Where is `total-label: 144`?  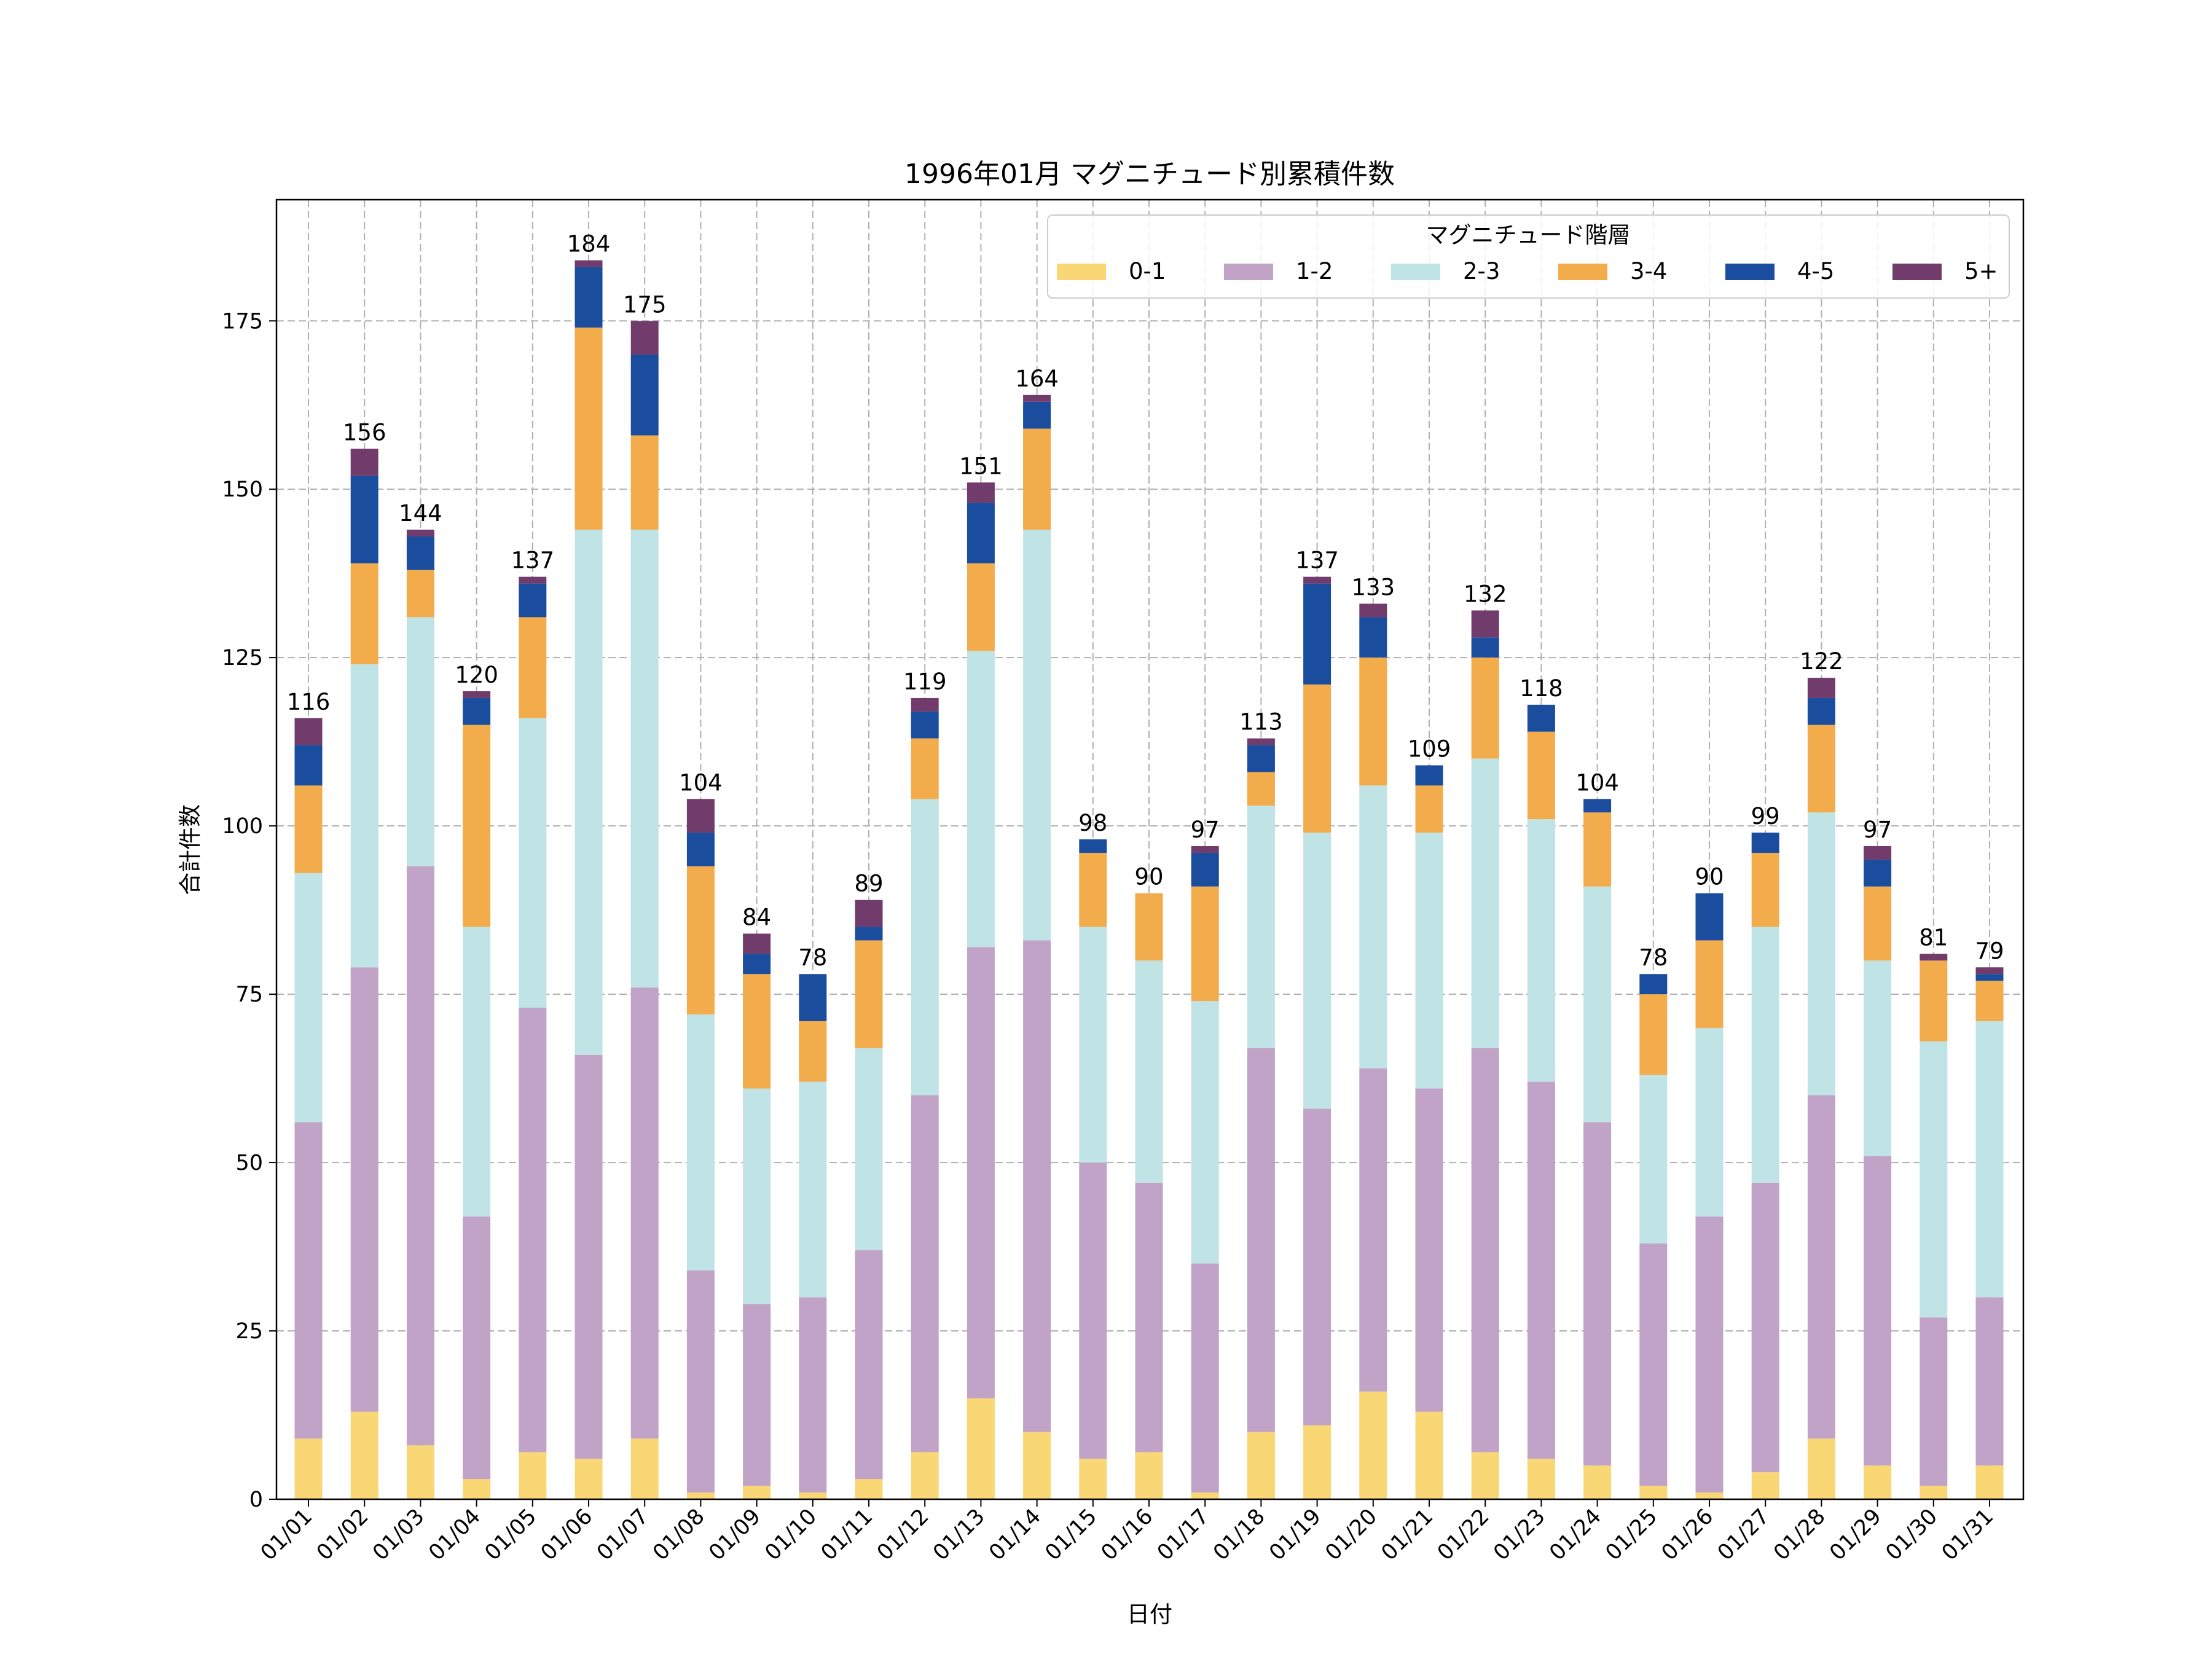 total-label: 144 is located at coordinates (420, 513).